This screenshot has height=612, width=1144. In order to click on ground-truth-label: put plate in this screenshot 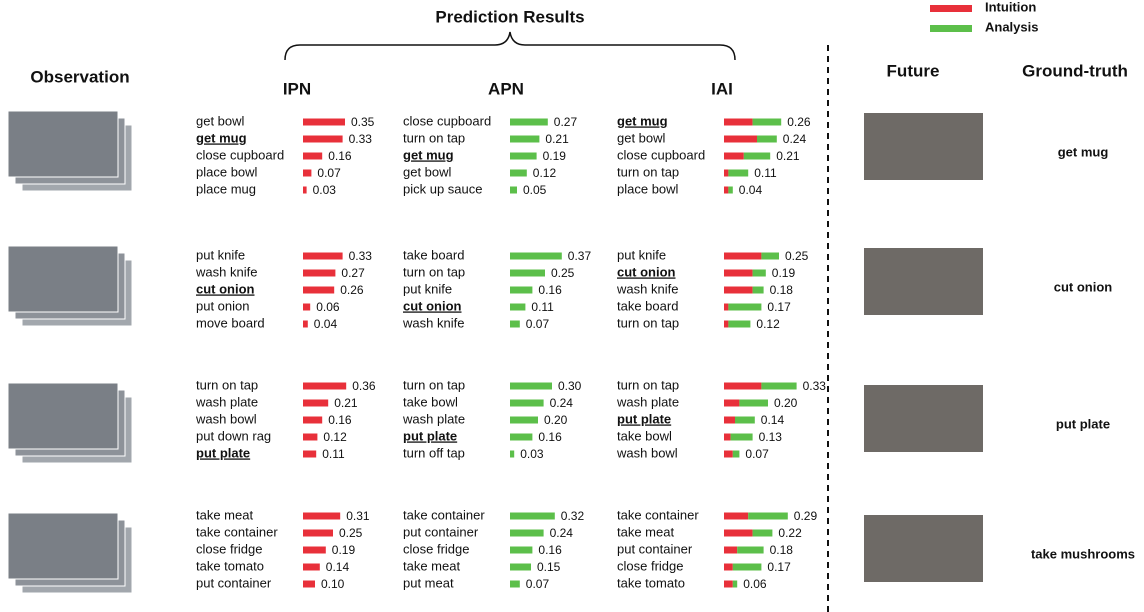, I will do `click(1083, 423)`.